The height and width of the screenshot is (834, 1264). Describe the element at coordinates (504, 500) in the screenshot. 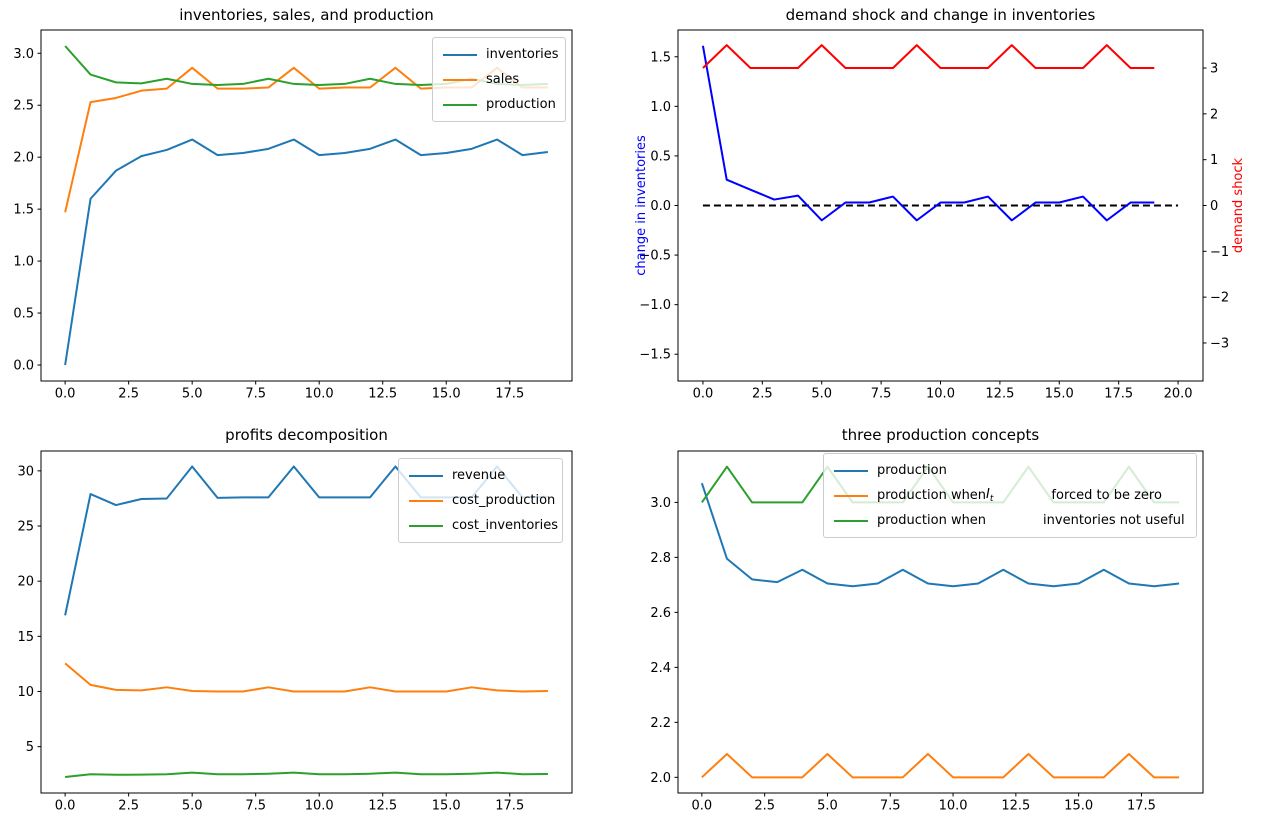

I see `legend-label: cost_production` at that location.